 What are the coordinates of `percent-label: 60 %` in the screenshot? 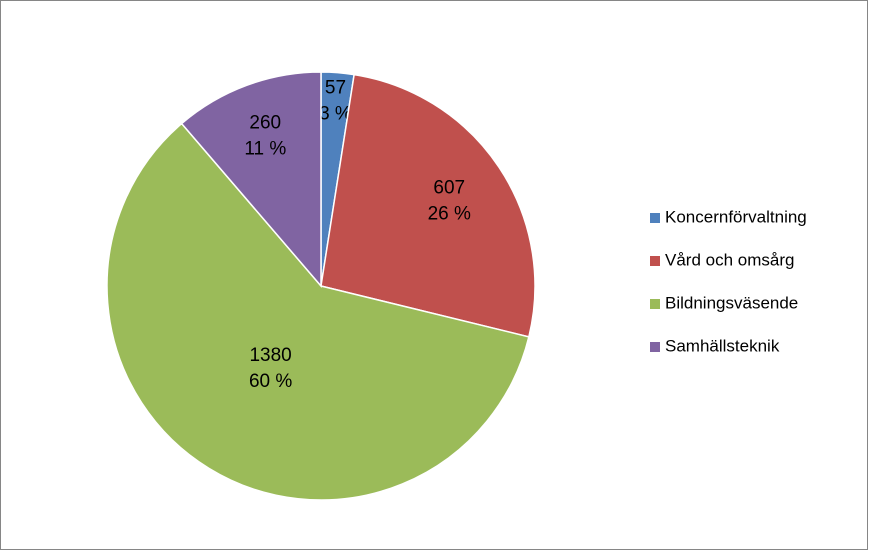 It's located at (270, 381).